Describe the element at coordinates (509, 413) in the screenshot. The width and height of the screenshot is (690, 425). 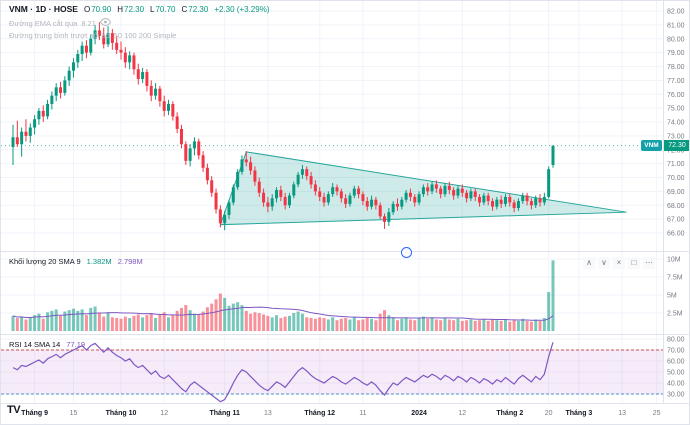
I see `time-axis-label: Tháng 2` at that location.